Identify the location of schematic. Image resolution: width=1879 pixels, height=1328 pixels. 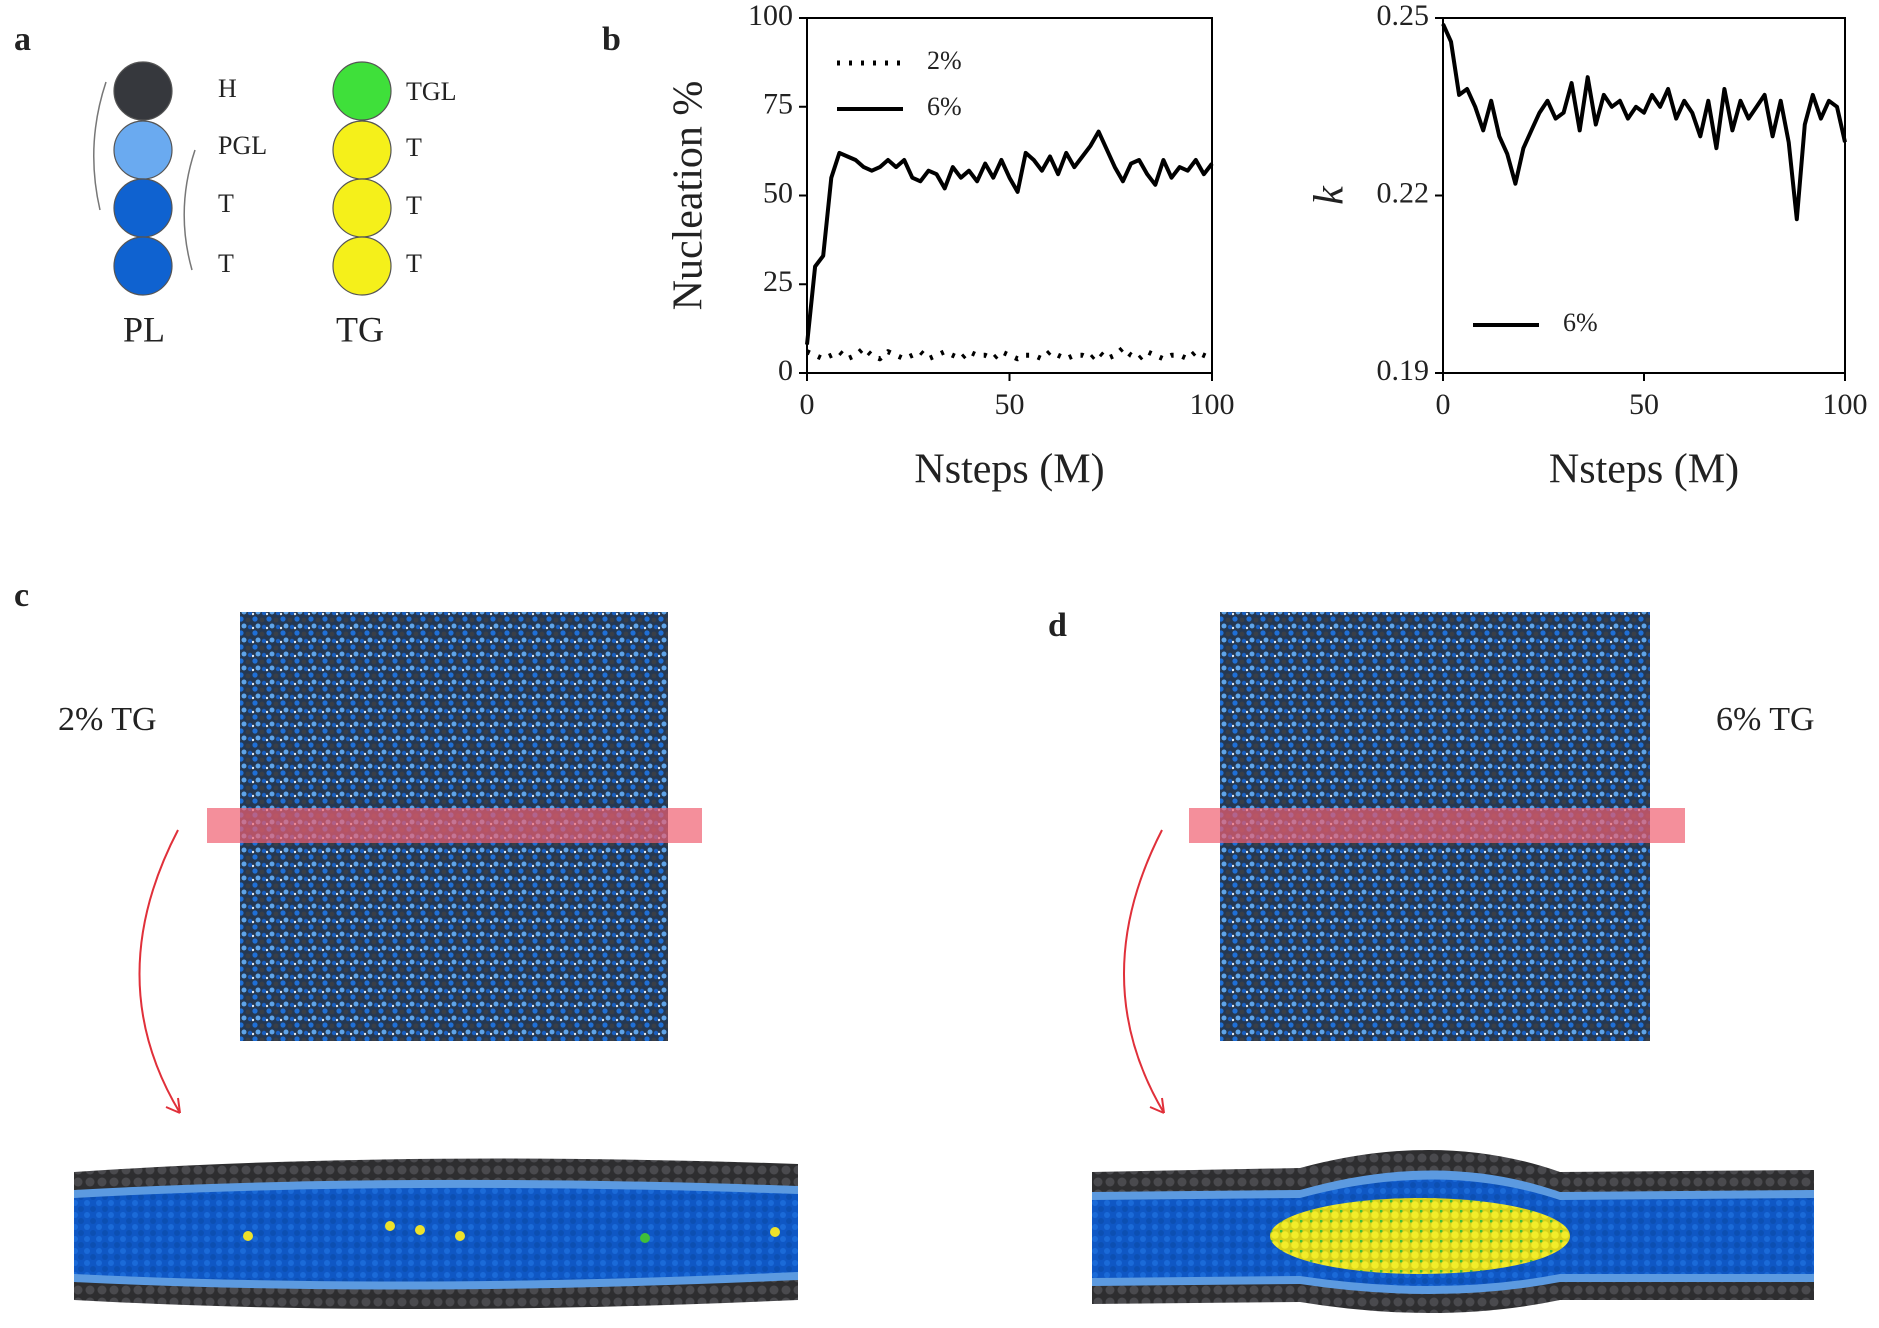
(242, 178).